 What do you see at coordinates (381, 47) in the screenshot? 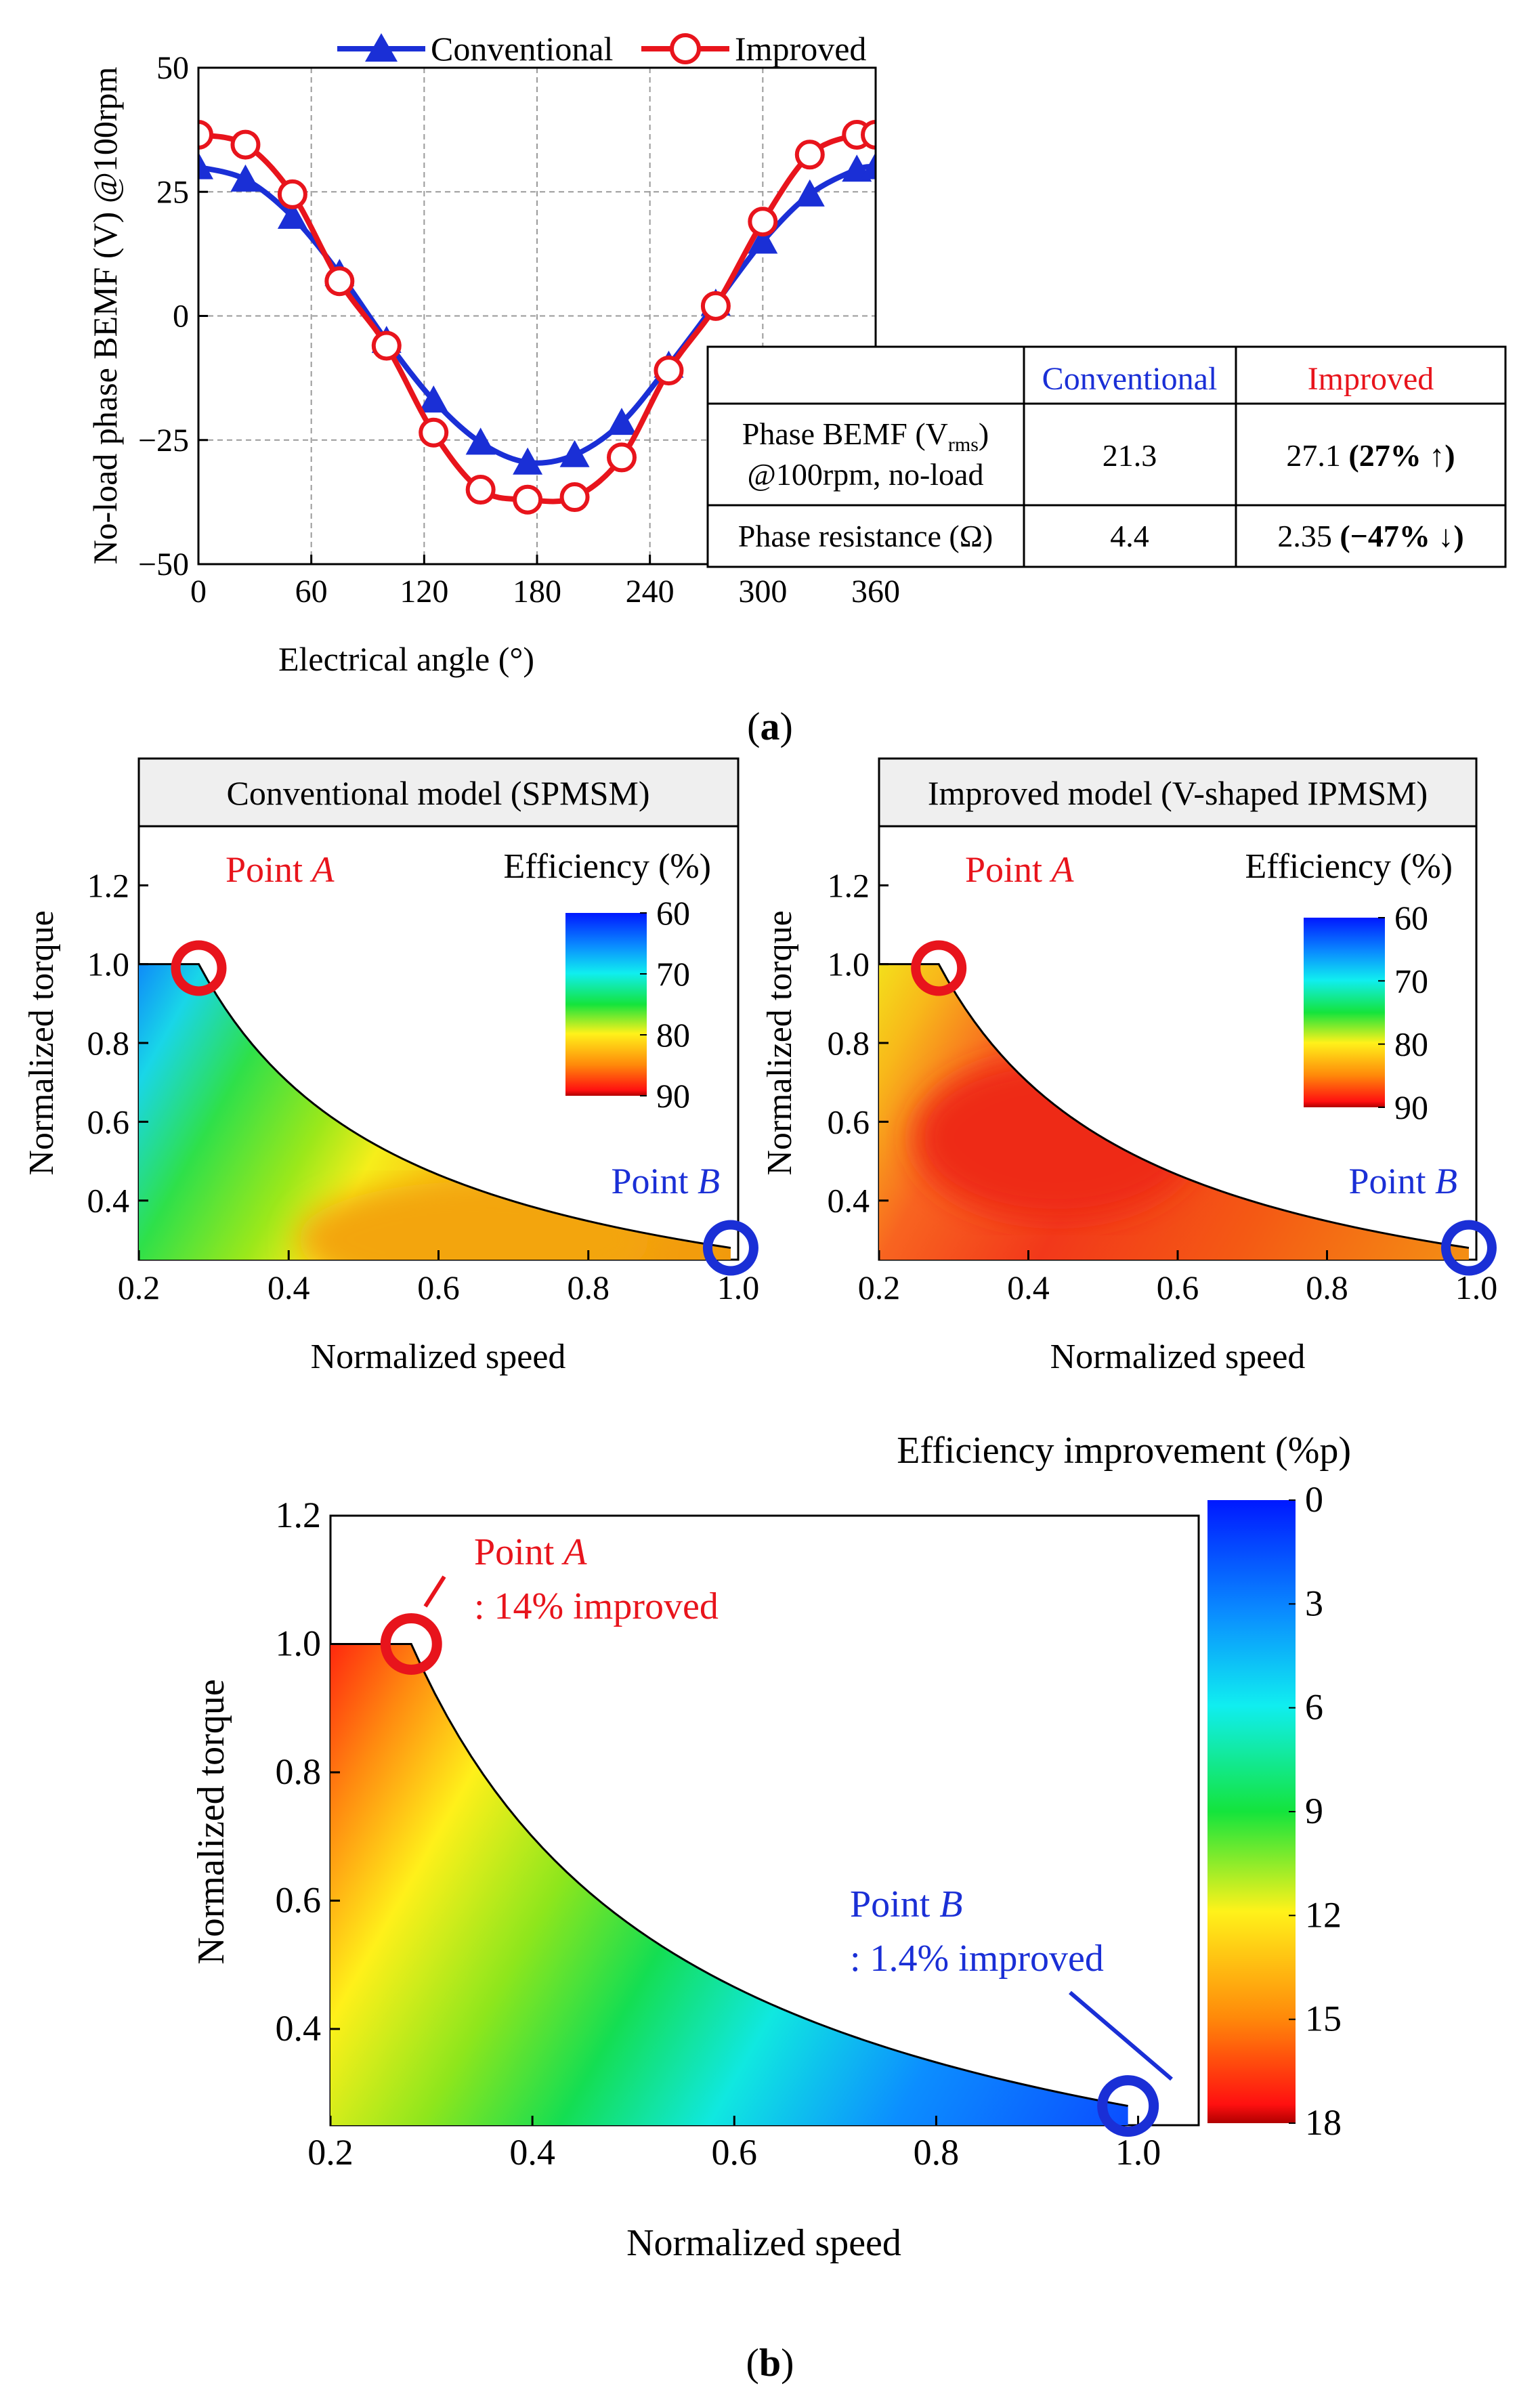
I see `legend-conventional-marker` at bounding box center [381, 47].